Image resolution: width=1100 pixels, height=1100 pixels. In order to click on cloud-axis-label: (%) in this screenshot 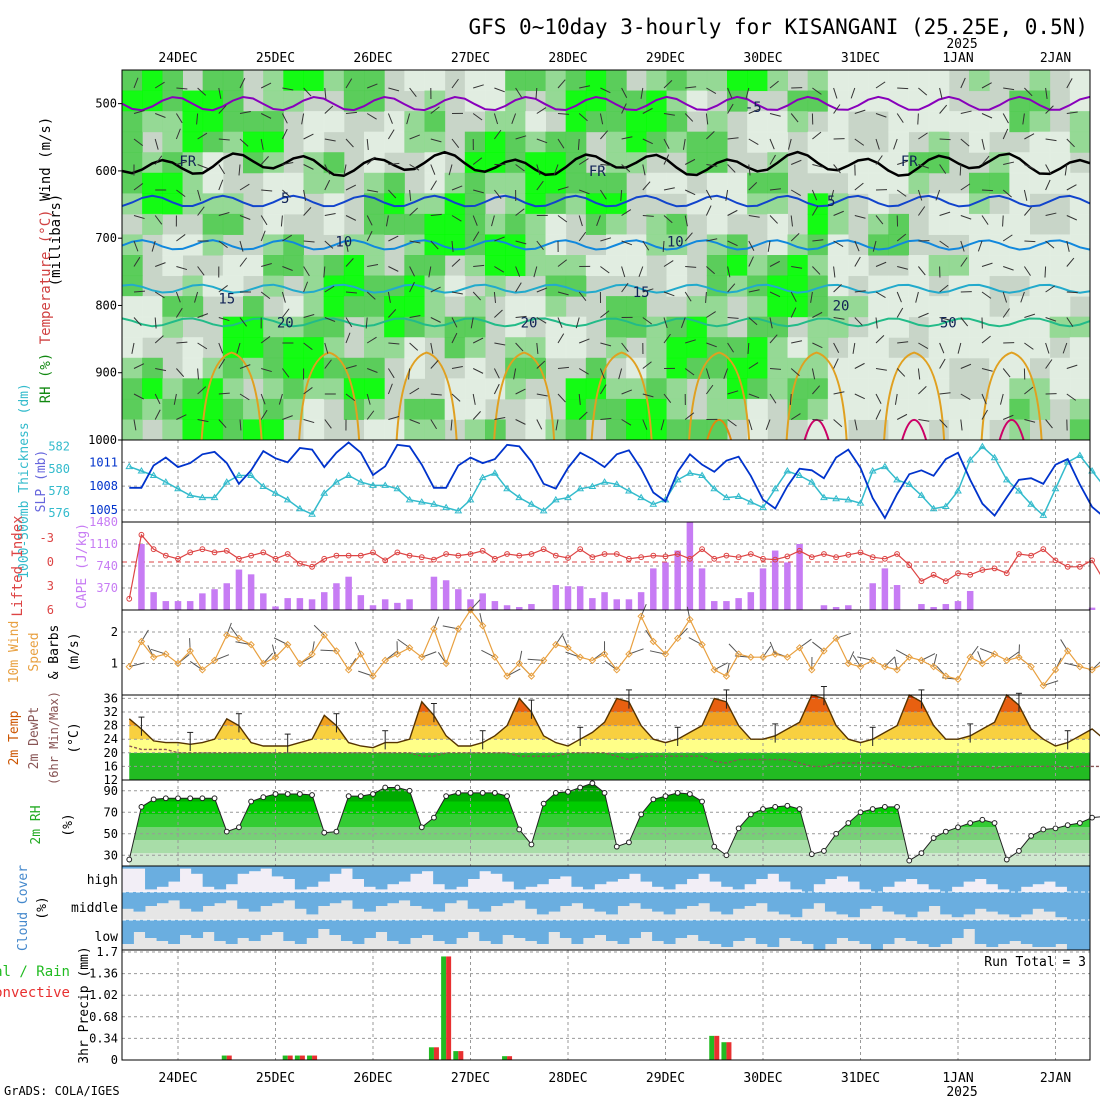, I will do `click(42, 907)`.